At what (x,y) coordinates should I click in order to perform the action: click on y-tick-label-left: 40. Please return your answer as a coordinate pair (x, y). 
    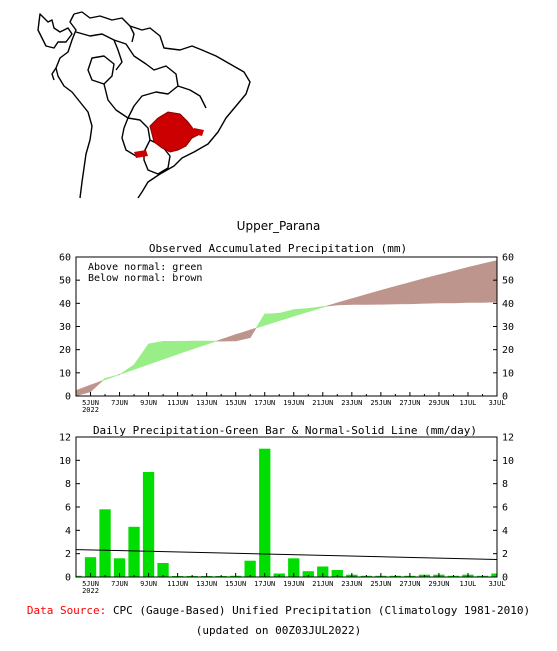
    Looking at the image, I should click on (65, 304).